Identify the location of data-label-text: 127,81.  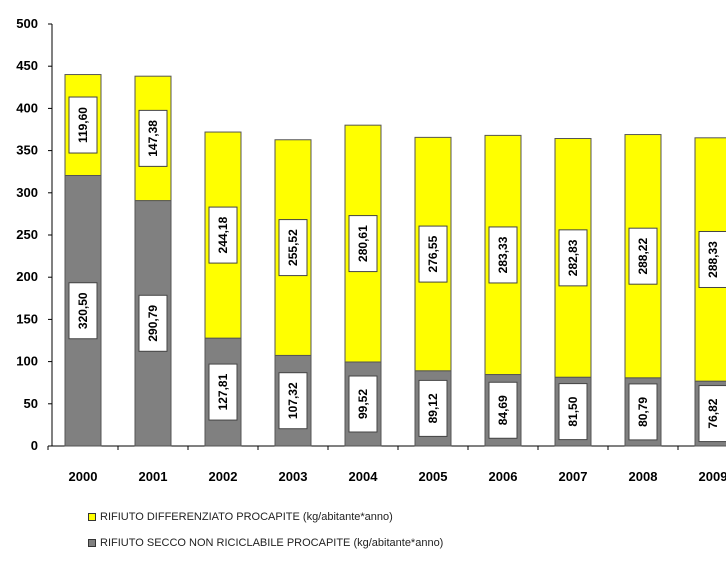
(223, 391).